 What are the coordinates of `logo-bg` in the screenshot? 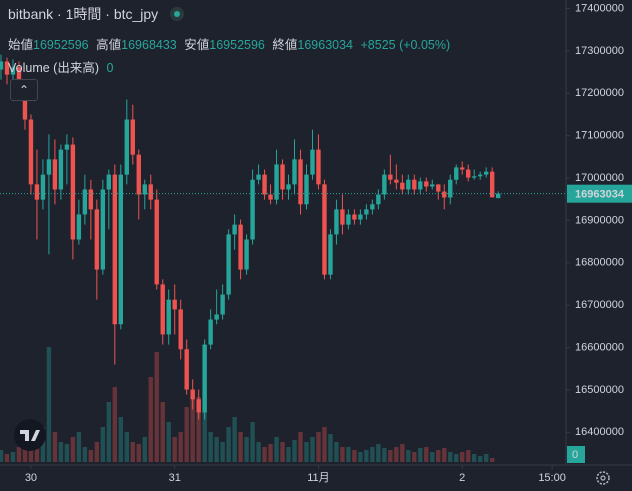 It's located at (30, 435).